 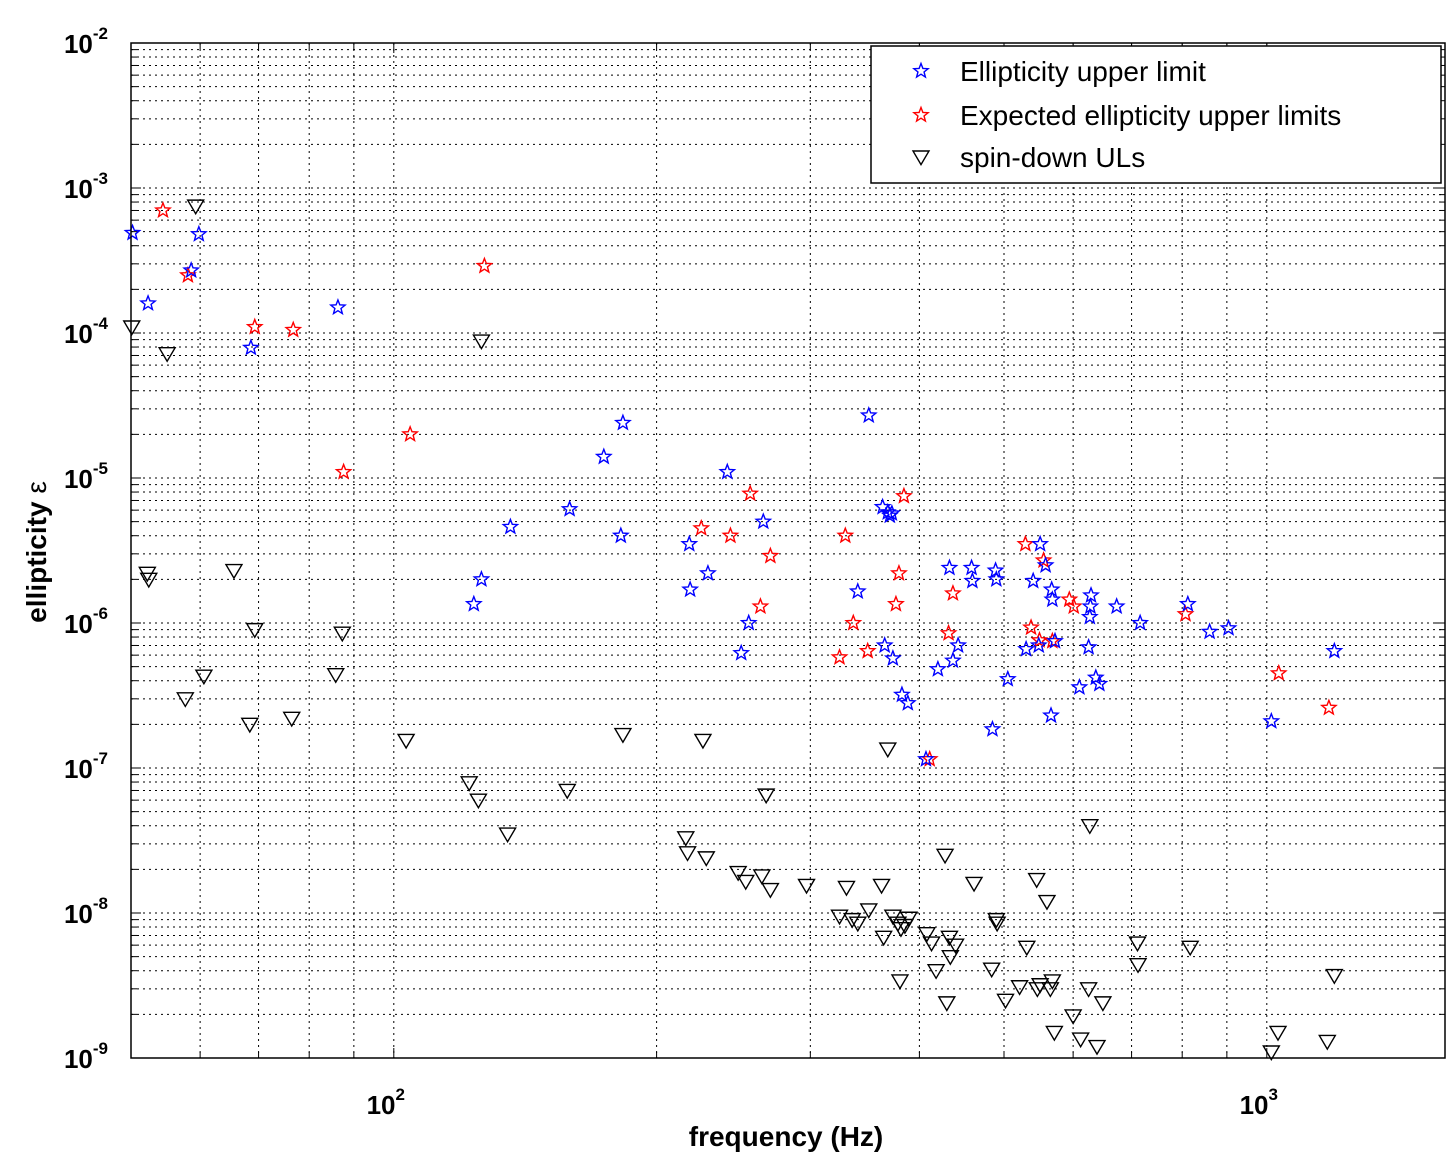 I want to click on y-tick-label: 10⁻², so click(x=86, y=41).